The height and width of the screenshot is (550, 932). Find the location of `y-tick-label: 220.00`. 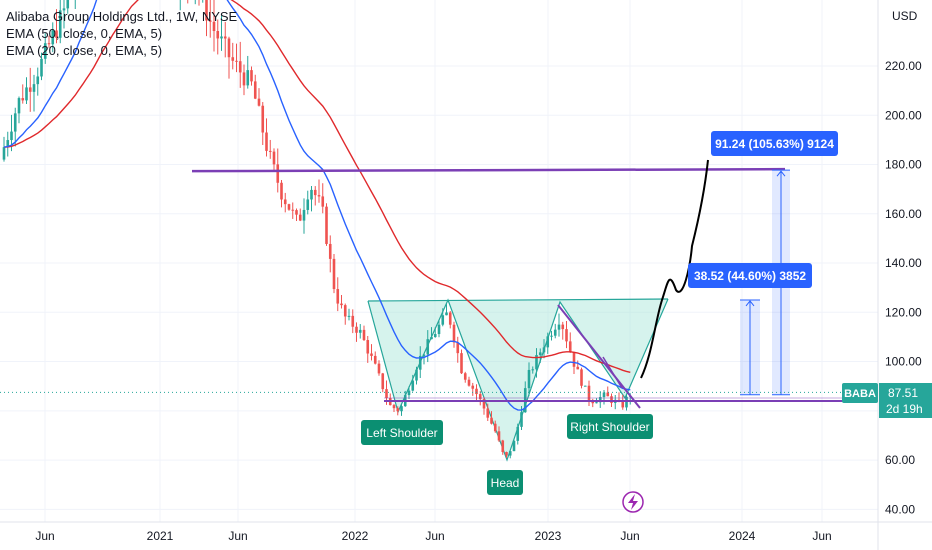

y-tick-label: 220.00 is located at coordinates (903, 66).